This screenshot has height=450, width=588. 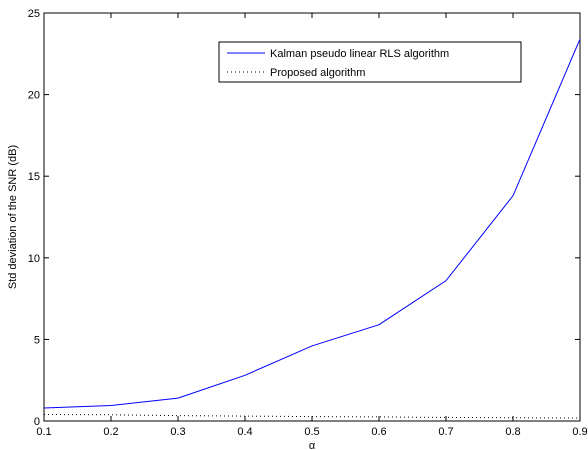 What do you see at coordinates (34, 259) in the screenshot?
I see `y-tick-label: 10` at bounding box center [34, 259].